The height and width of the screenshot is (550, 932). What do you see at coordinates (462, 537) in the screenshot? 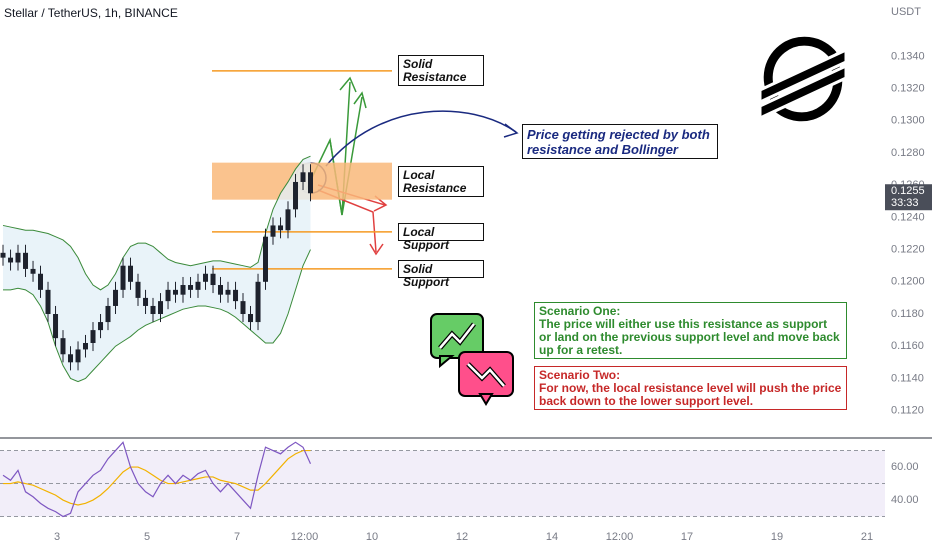
I see `x-tick-label: 12` at bounding box center [462, 537].